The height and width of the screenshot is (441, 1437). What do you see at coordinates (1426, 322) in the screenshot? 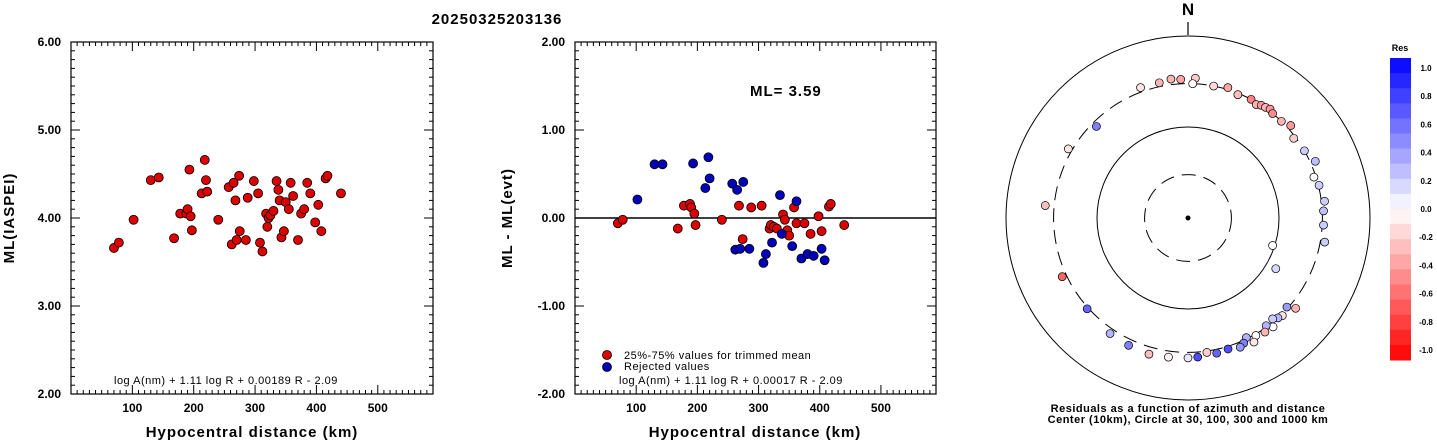
I see `colorbar-tick-label: -0.8` at bounding box center [1426, 322].